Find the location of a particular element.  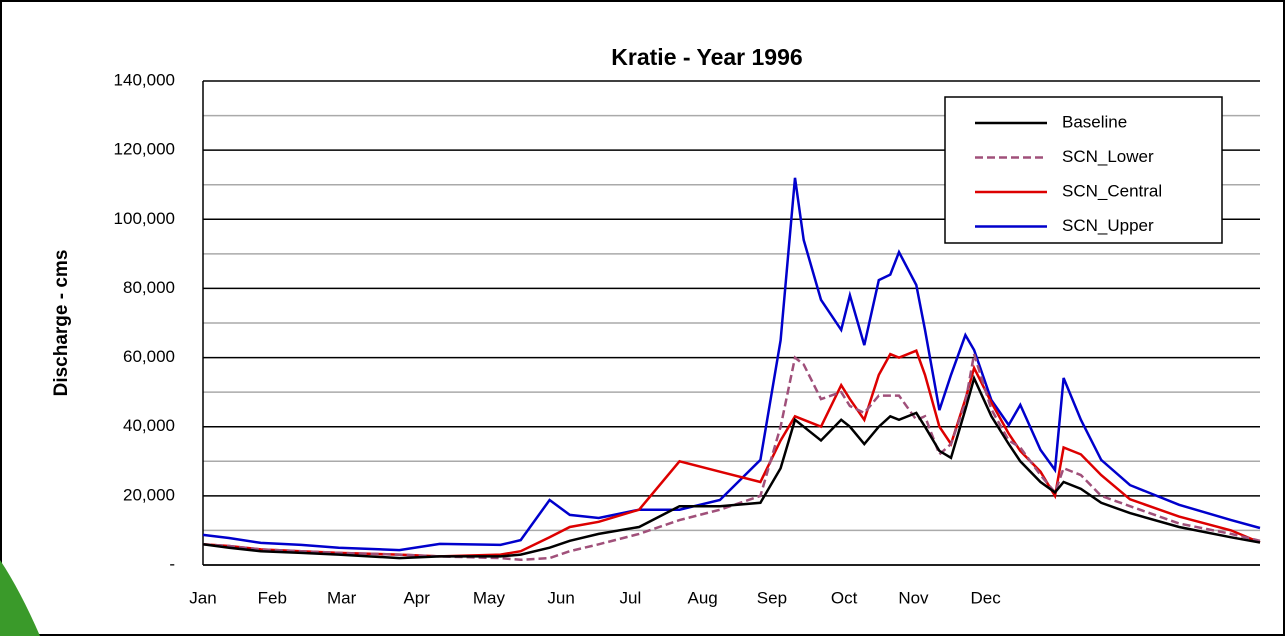

legend-box is located at coordinates (1083, 170).